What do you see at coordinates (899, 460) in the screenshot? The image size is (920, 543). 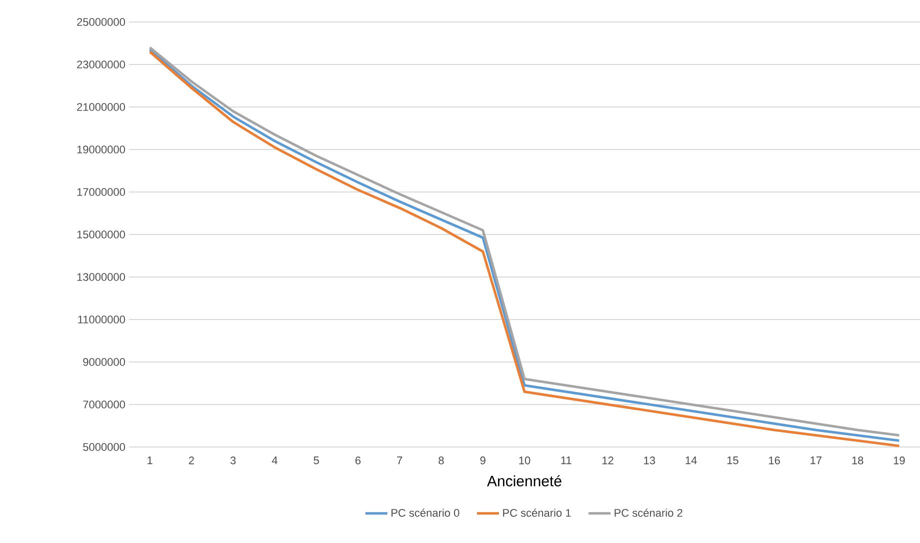 I see `x-tick-label: 19` at bounding box center [899, 460].